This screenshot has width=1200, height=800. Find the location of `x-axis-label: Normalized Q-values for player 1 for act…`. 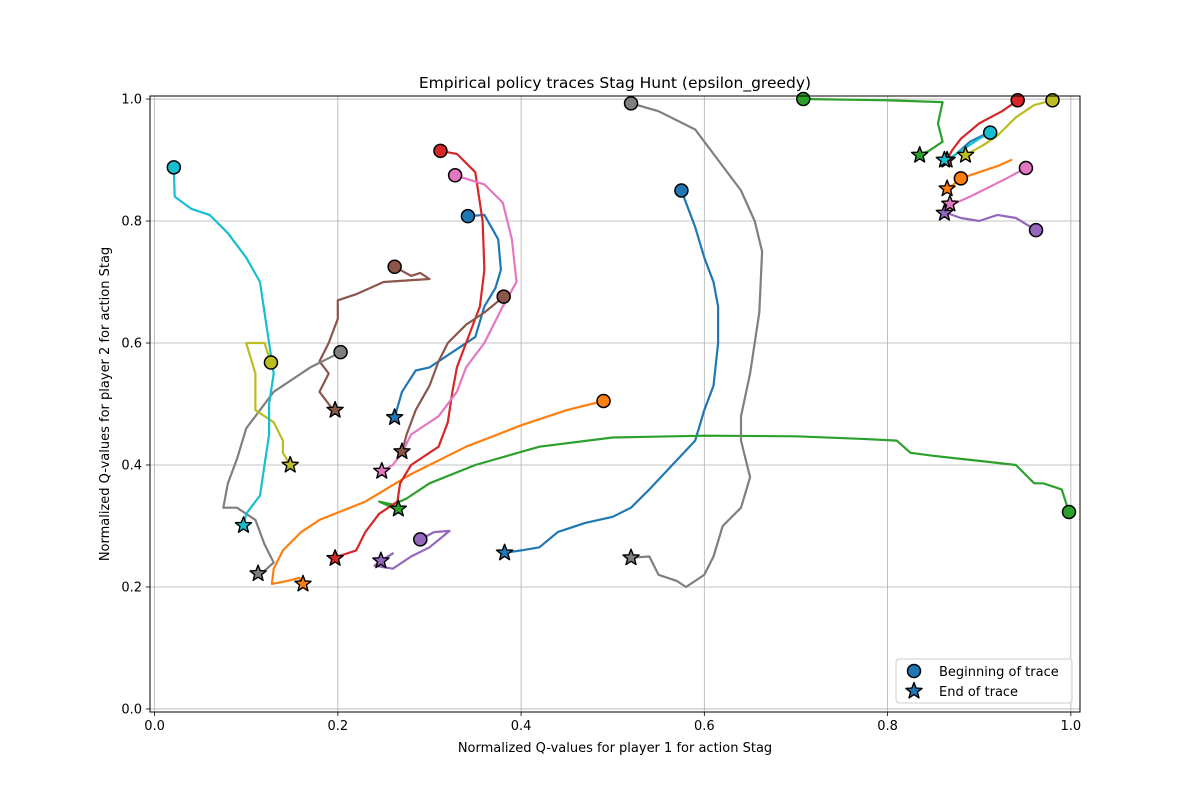

x-axis-label: Normalized Q-values for player 1 for act… is located at coordinates (615, 748).